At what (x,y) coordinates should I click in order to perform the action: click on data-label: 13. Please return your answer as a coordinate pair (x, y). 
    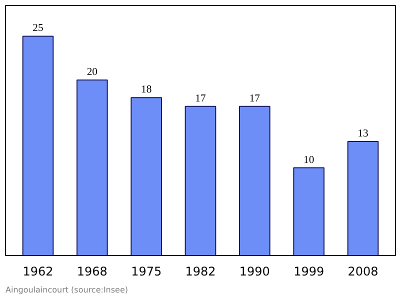
    Looking at the image, I should click on (363, 134).